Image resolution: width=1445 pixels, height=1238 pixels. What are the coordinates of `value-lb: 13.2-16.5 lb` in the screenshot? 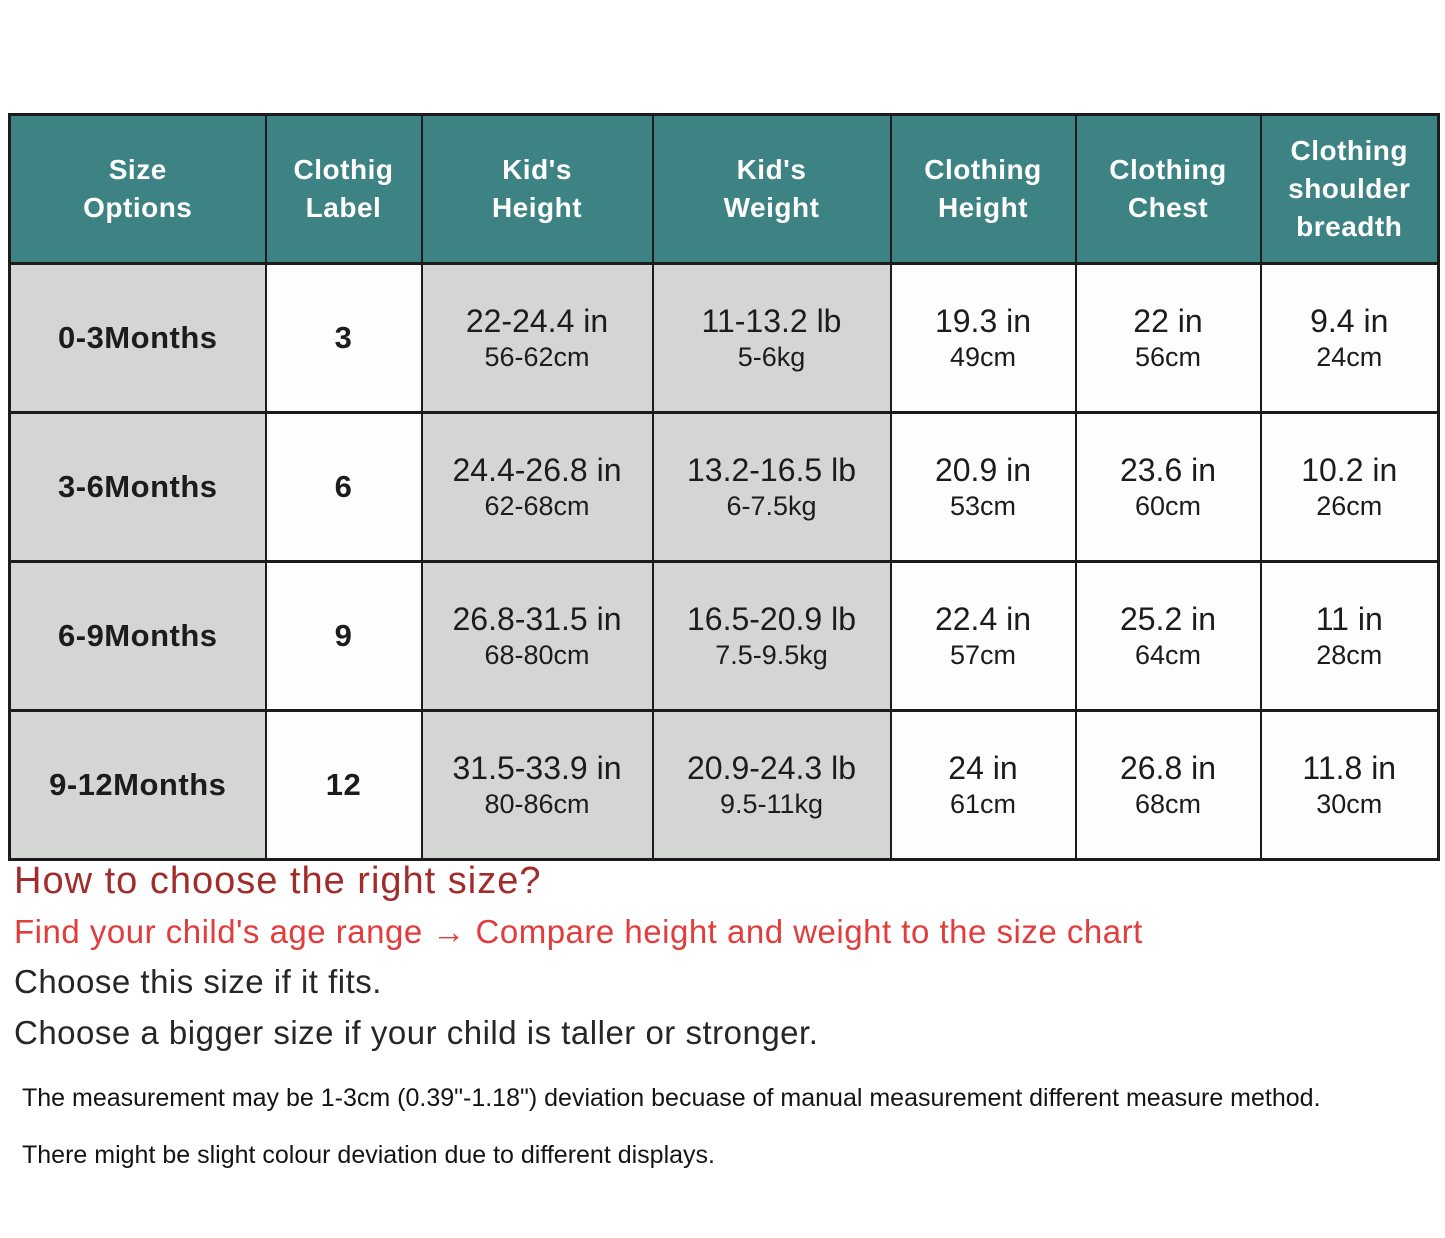 It's located at (771, 470).